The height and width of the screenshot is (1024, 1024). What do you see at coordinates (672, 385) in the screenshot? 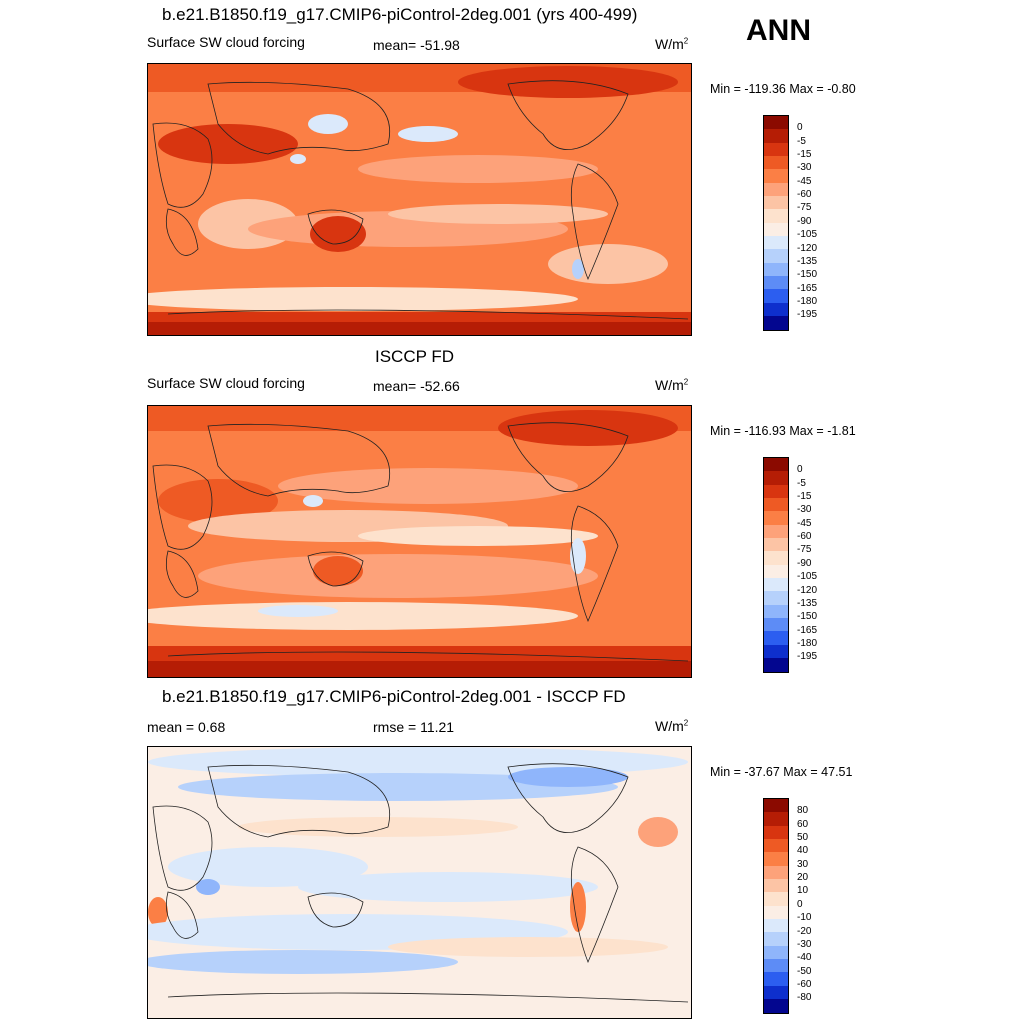
I see `panel-2-units: W/m2` at bounding box center [672, 385].